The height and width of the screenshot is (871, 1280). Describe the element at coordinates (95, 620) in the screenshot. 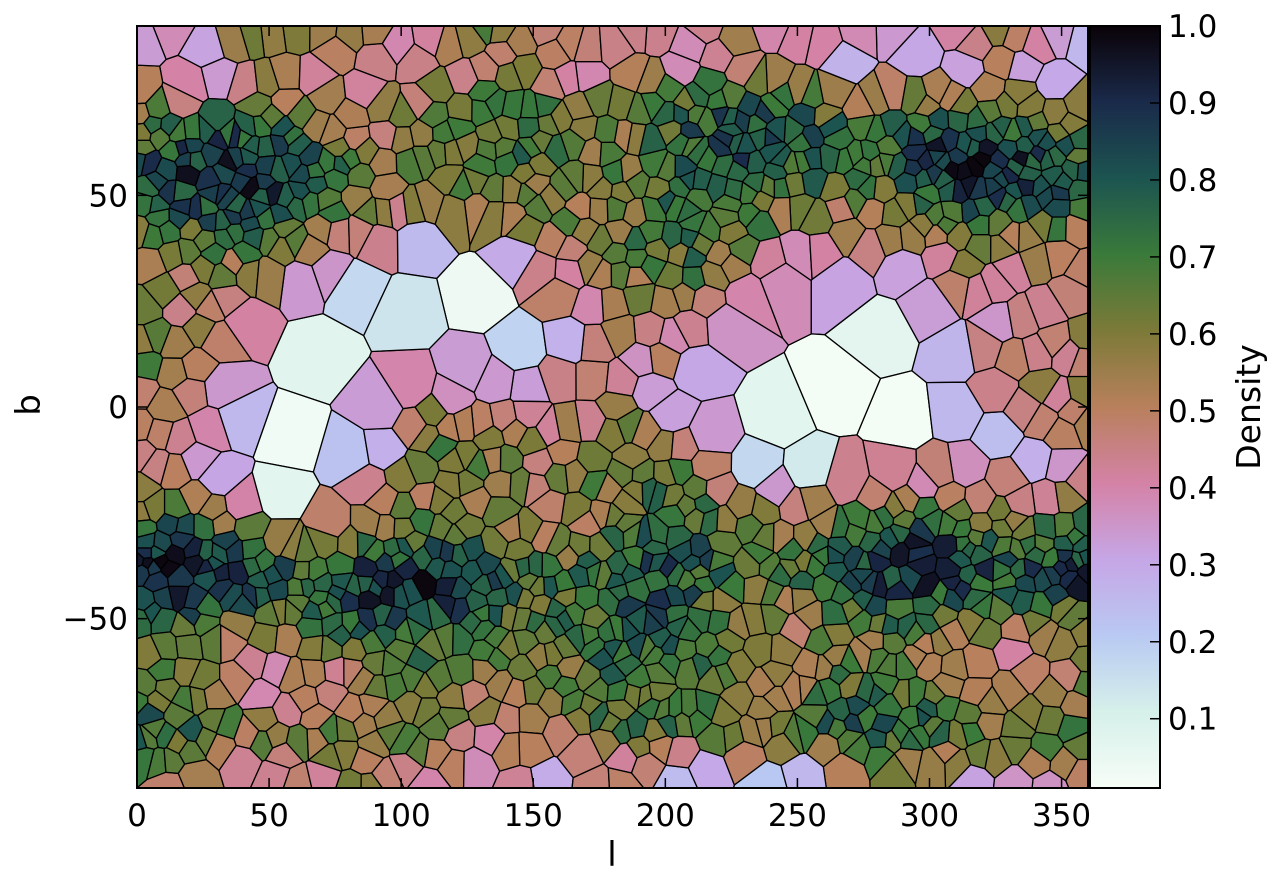

I see `y-tick-label: −50` at that location.